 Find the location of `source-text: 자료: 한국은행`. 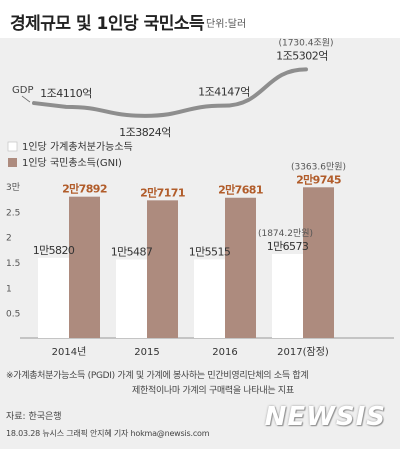

source-text: 자료: 한국은행 is located at coordinates (34, 417).